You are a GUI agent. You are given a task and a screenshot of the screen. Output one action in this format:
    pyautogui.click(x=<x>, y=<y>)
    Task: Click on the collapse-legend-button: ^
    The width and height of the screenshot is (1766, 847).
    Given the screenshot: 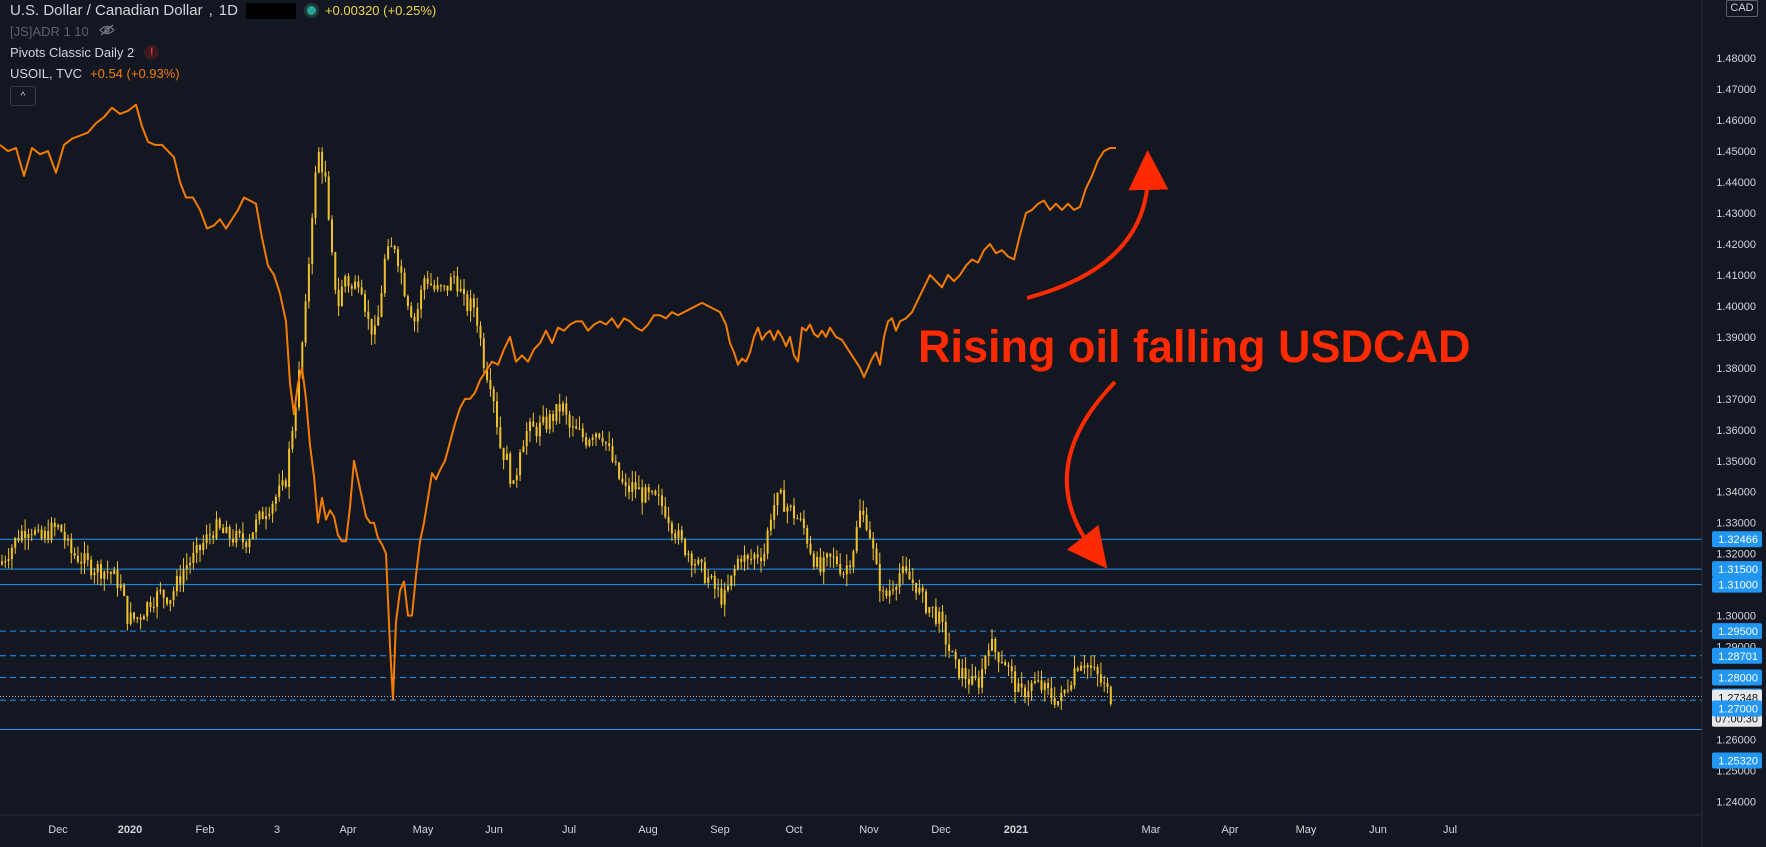 What is the action you would take?
    pyautogui.click(x=23, y=96)
    